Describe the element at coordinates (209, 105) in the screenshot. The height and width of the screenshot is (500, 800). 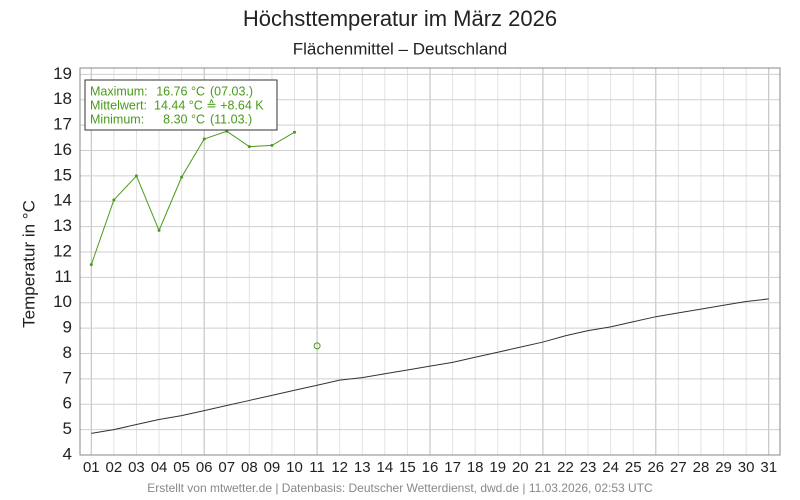
I see `stats-text: 14.44 °C ≙ +8.64 K` at that location.